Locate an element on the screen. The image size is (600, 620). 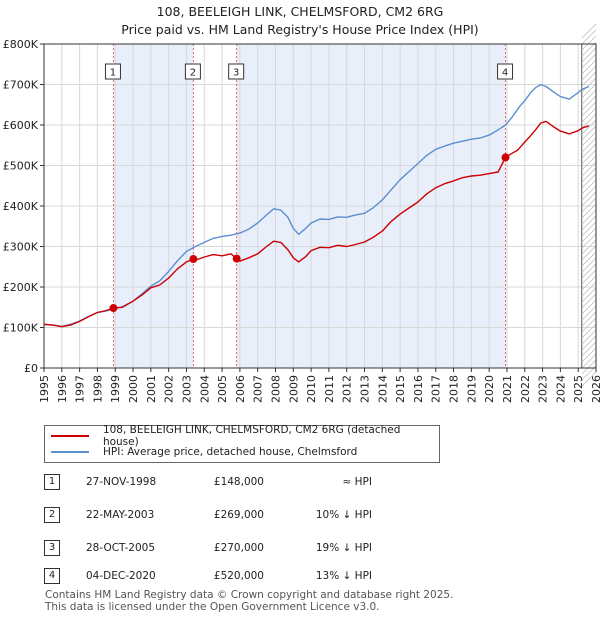
sale-date: 28-OCT-2005 is located at coordinates (120, 548).